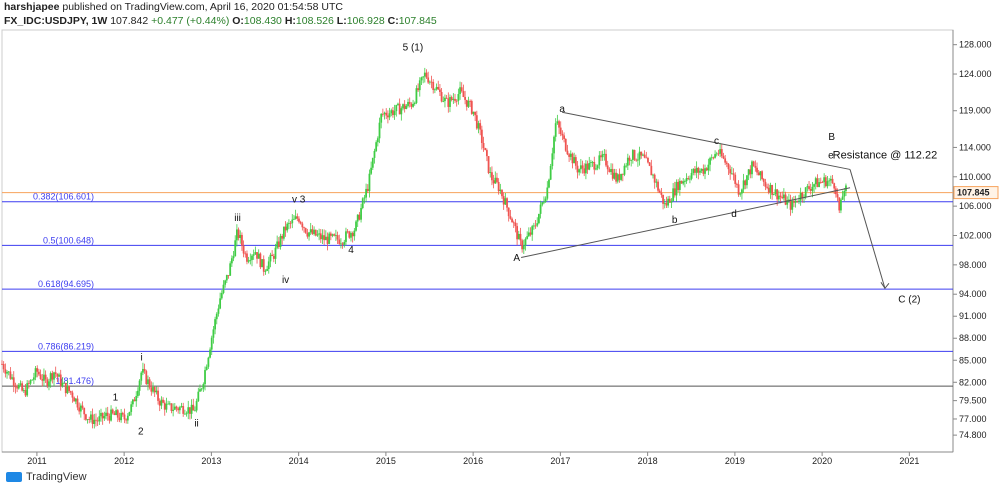 This screenshot has height=492, width=1000. Describe the element at coordinates (386, 461) in the screenshot. I see `x-tick-label: 2015` at that location.